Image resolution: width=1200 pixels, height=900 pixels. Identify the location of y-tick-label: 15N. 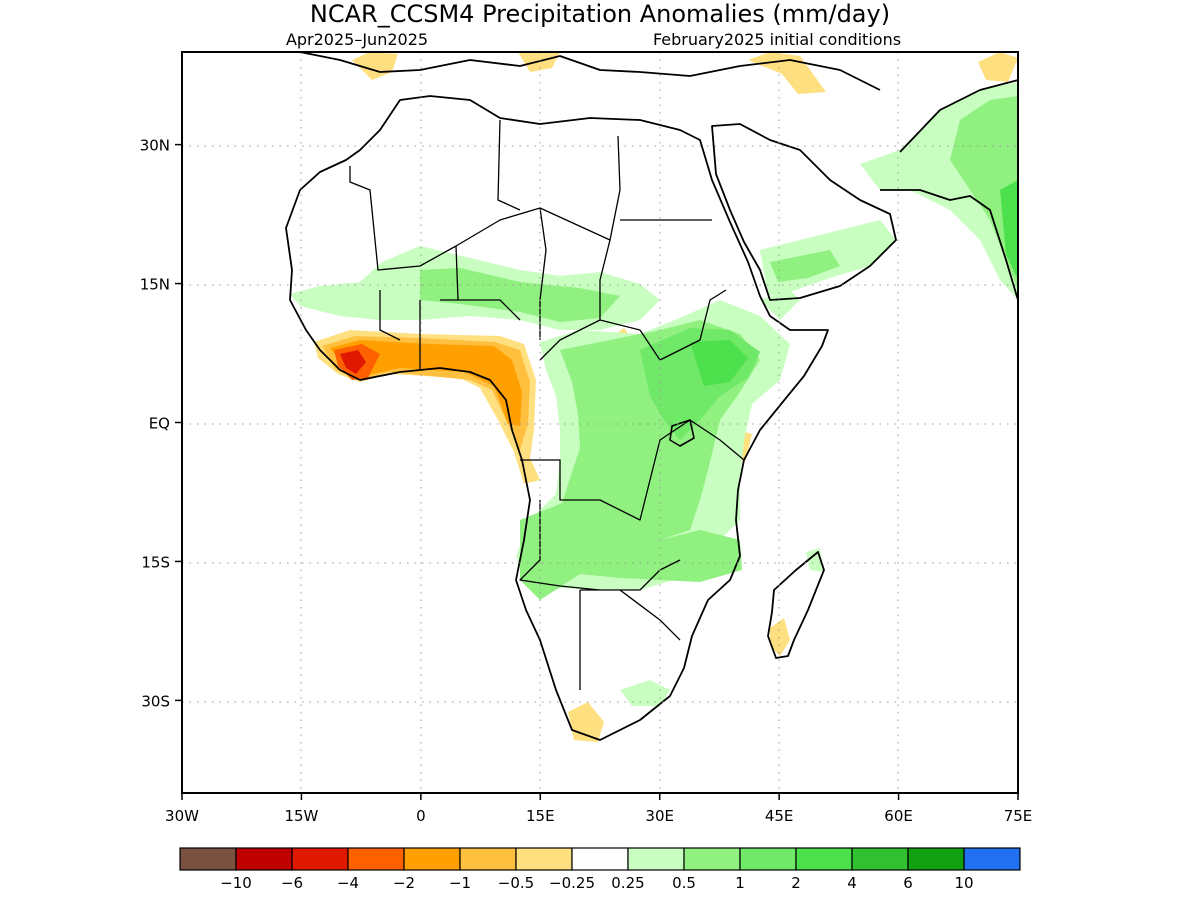
(155, 285).